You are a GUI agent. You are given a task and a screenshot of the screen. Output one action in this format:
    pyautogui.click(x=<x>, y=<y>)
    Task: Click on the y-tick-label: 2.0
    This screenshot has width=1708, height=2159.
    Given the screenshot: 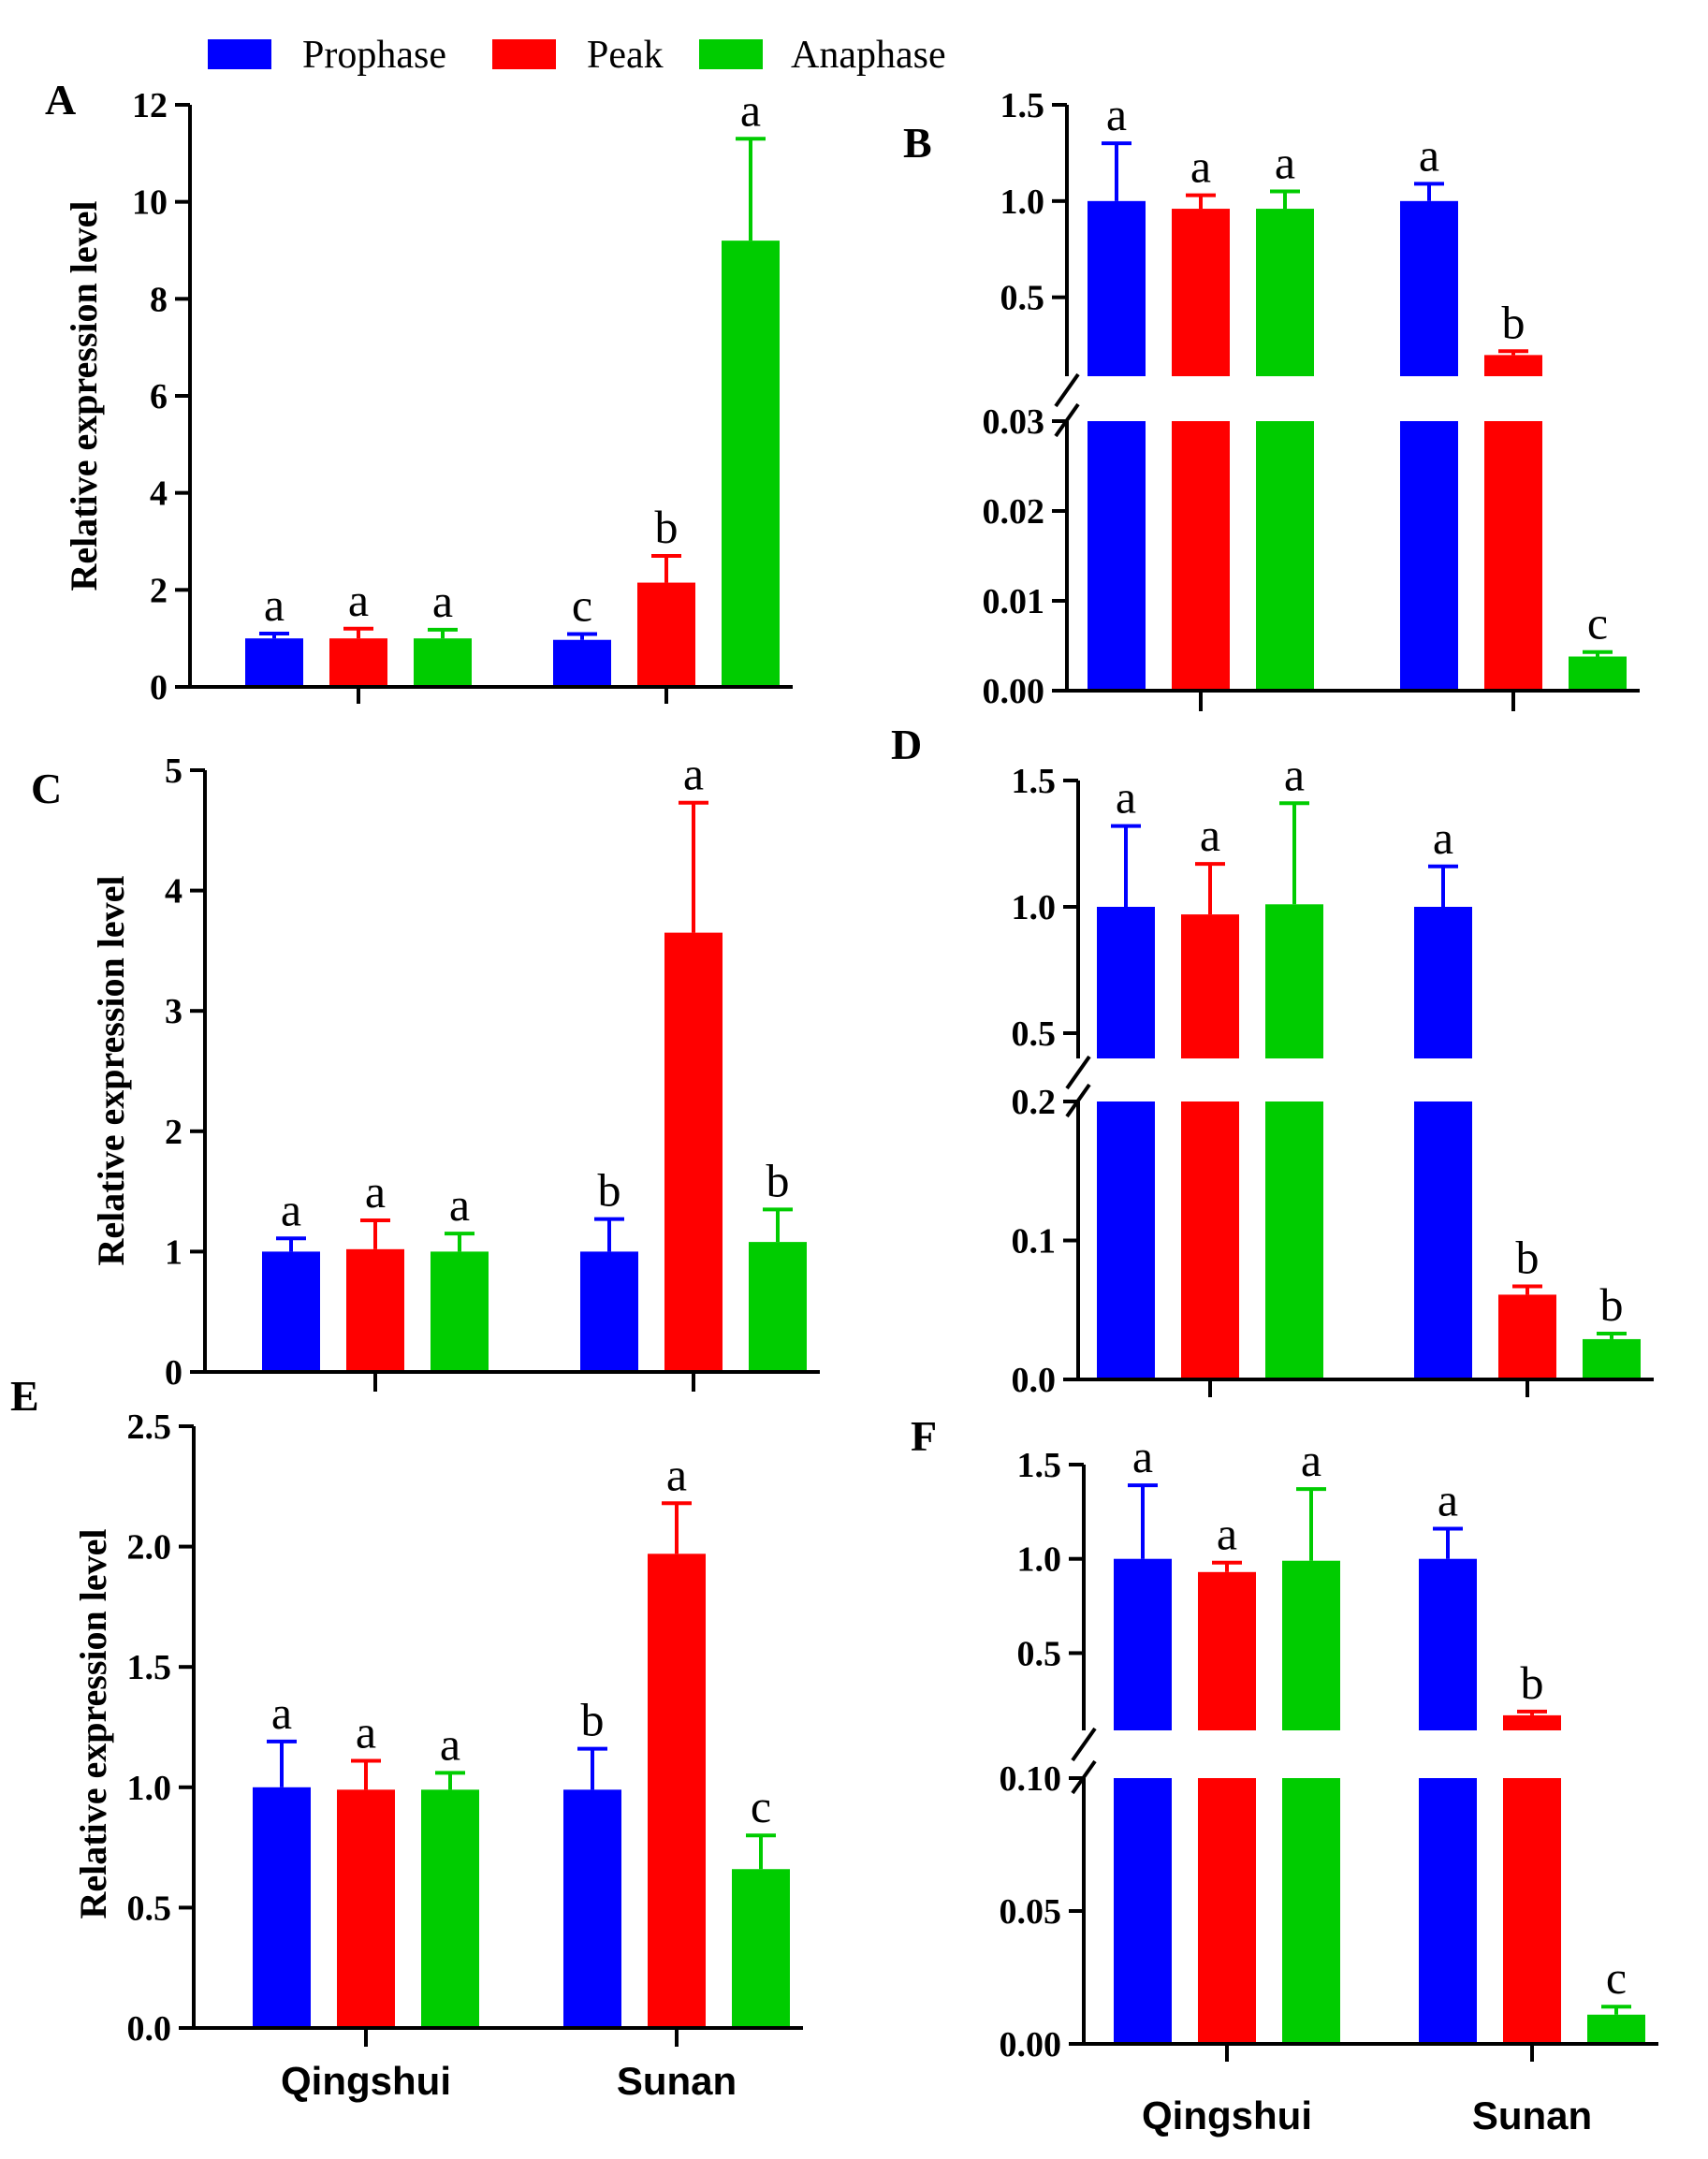 What is the action you would take?
    pyautogui.click(x=149, y=1548)
    